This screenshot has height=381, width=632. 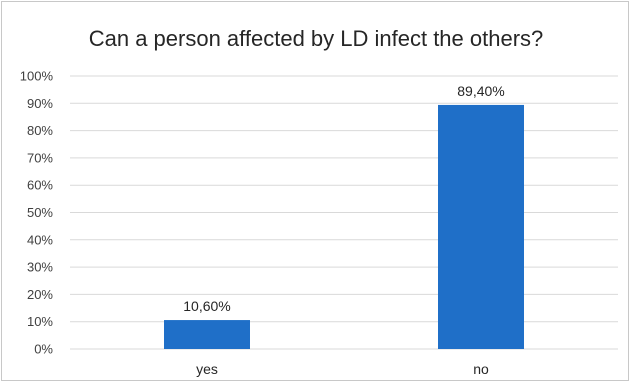 I want to click on bar-yes, so click(x=207, y=334).